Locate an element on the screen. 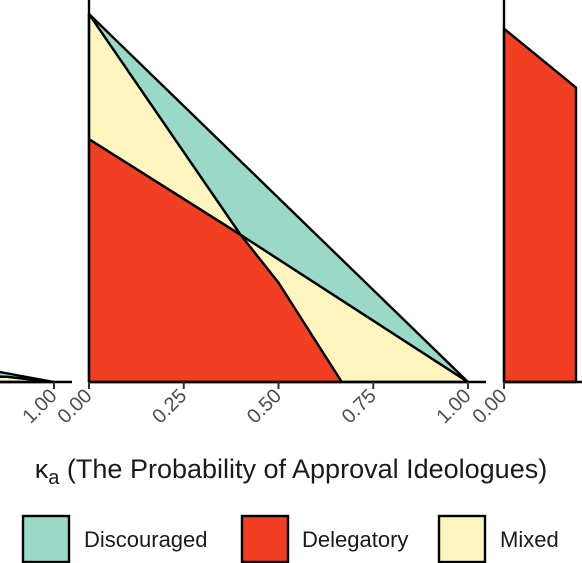  x-tick-label-center-1: 0.25 is located at coordinates (169, 406).